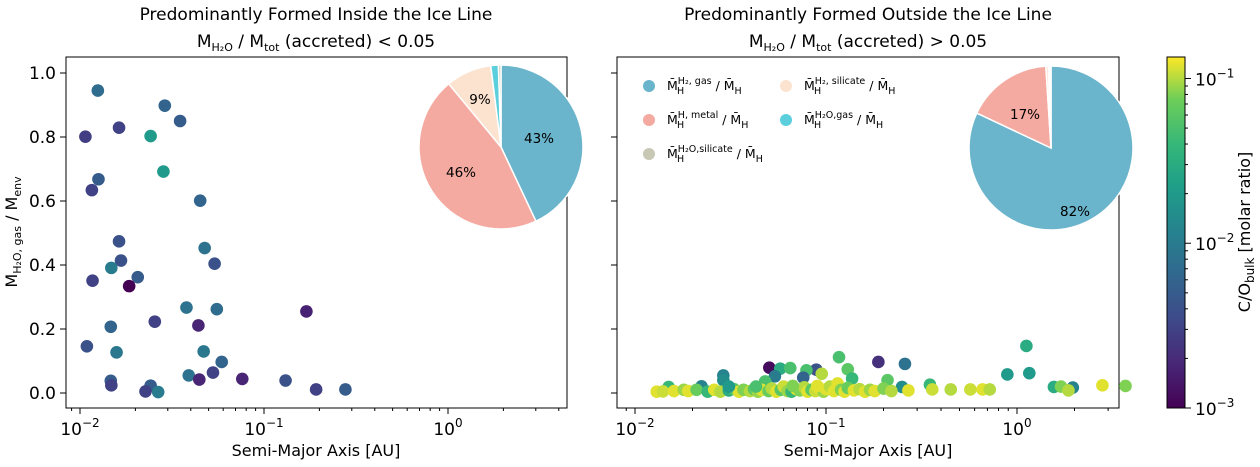 This screenshot has width=1260, height=467. I want to click on y-tick-label: 0.6, so click(42, 202).